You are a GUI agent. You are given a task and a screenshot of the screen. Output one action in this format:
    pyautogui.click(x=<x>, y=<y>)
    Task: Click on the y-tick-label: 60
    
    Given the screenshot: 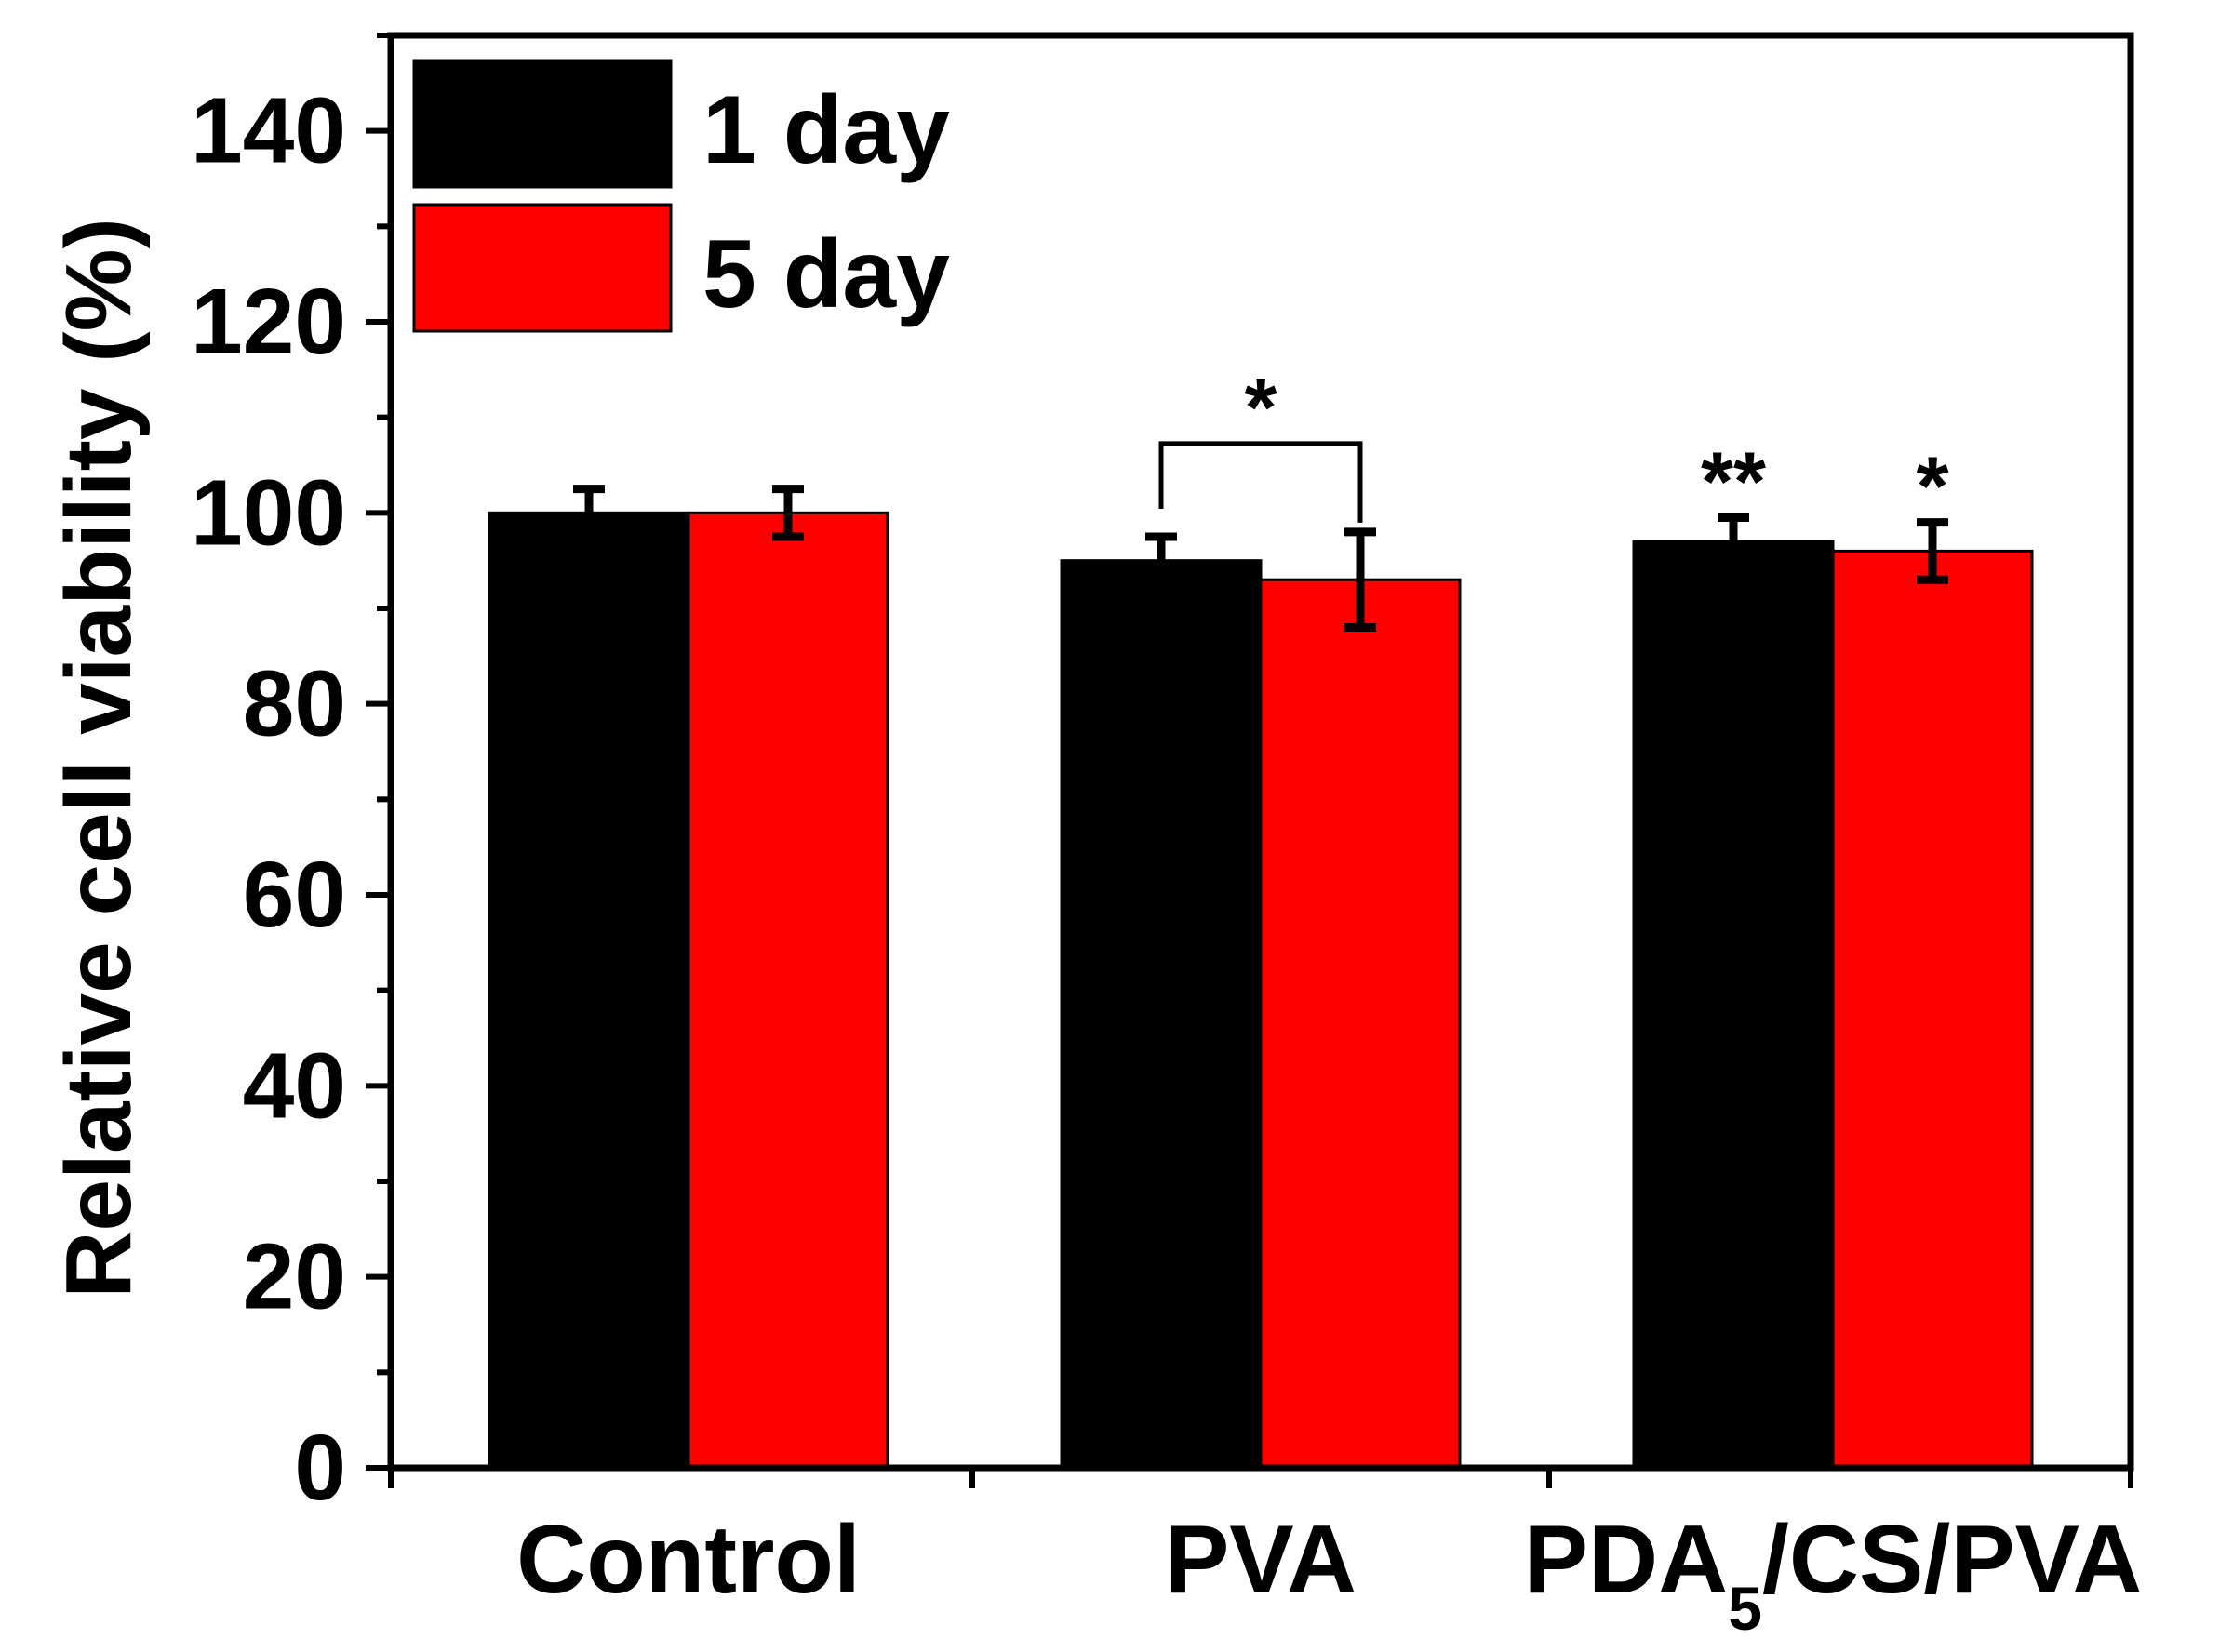 What is the action you would take?
    pyautogui.click(x=294, y=895)
    